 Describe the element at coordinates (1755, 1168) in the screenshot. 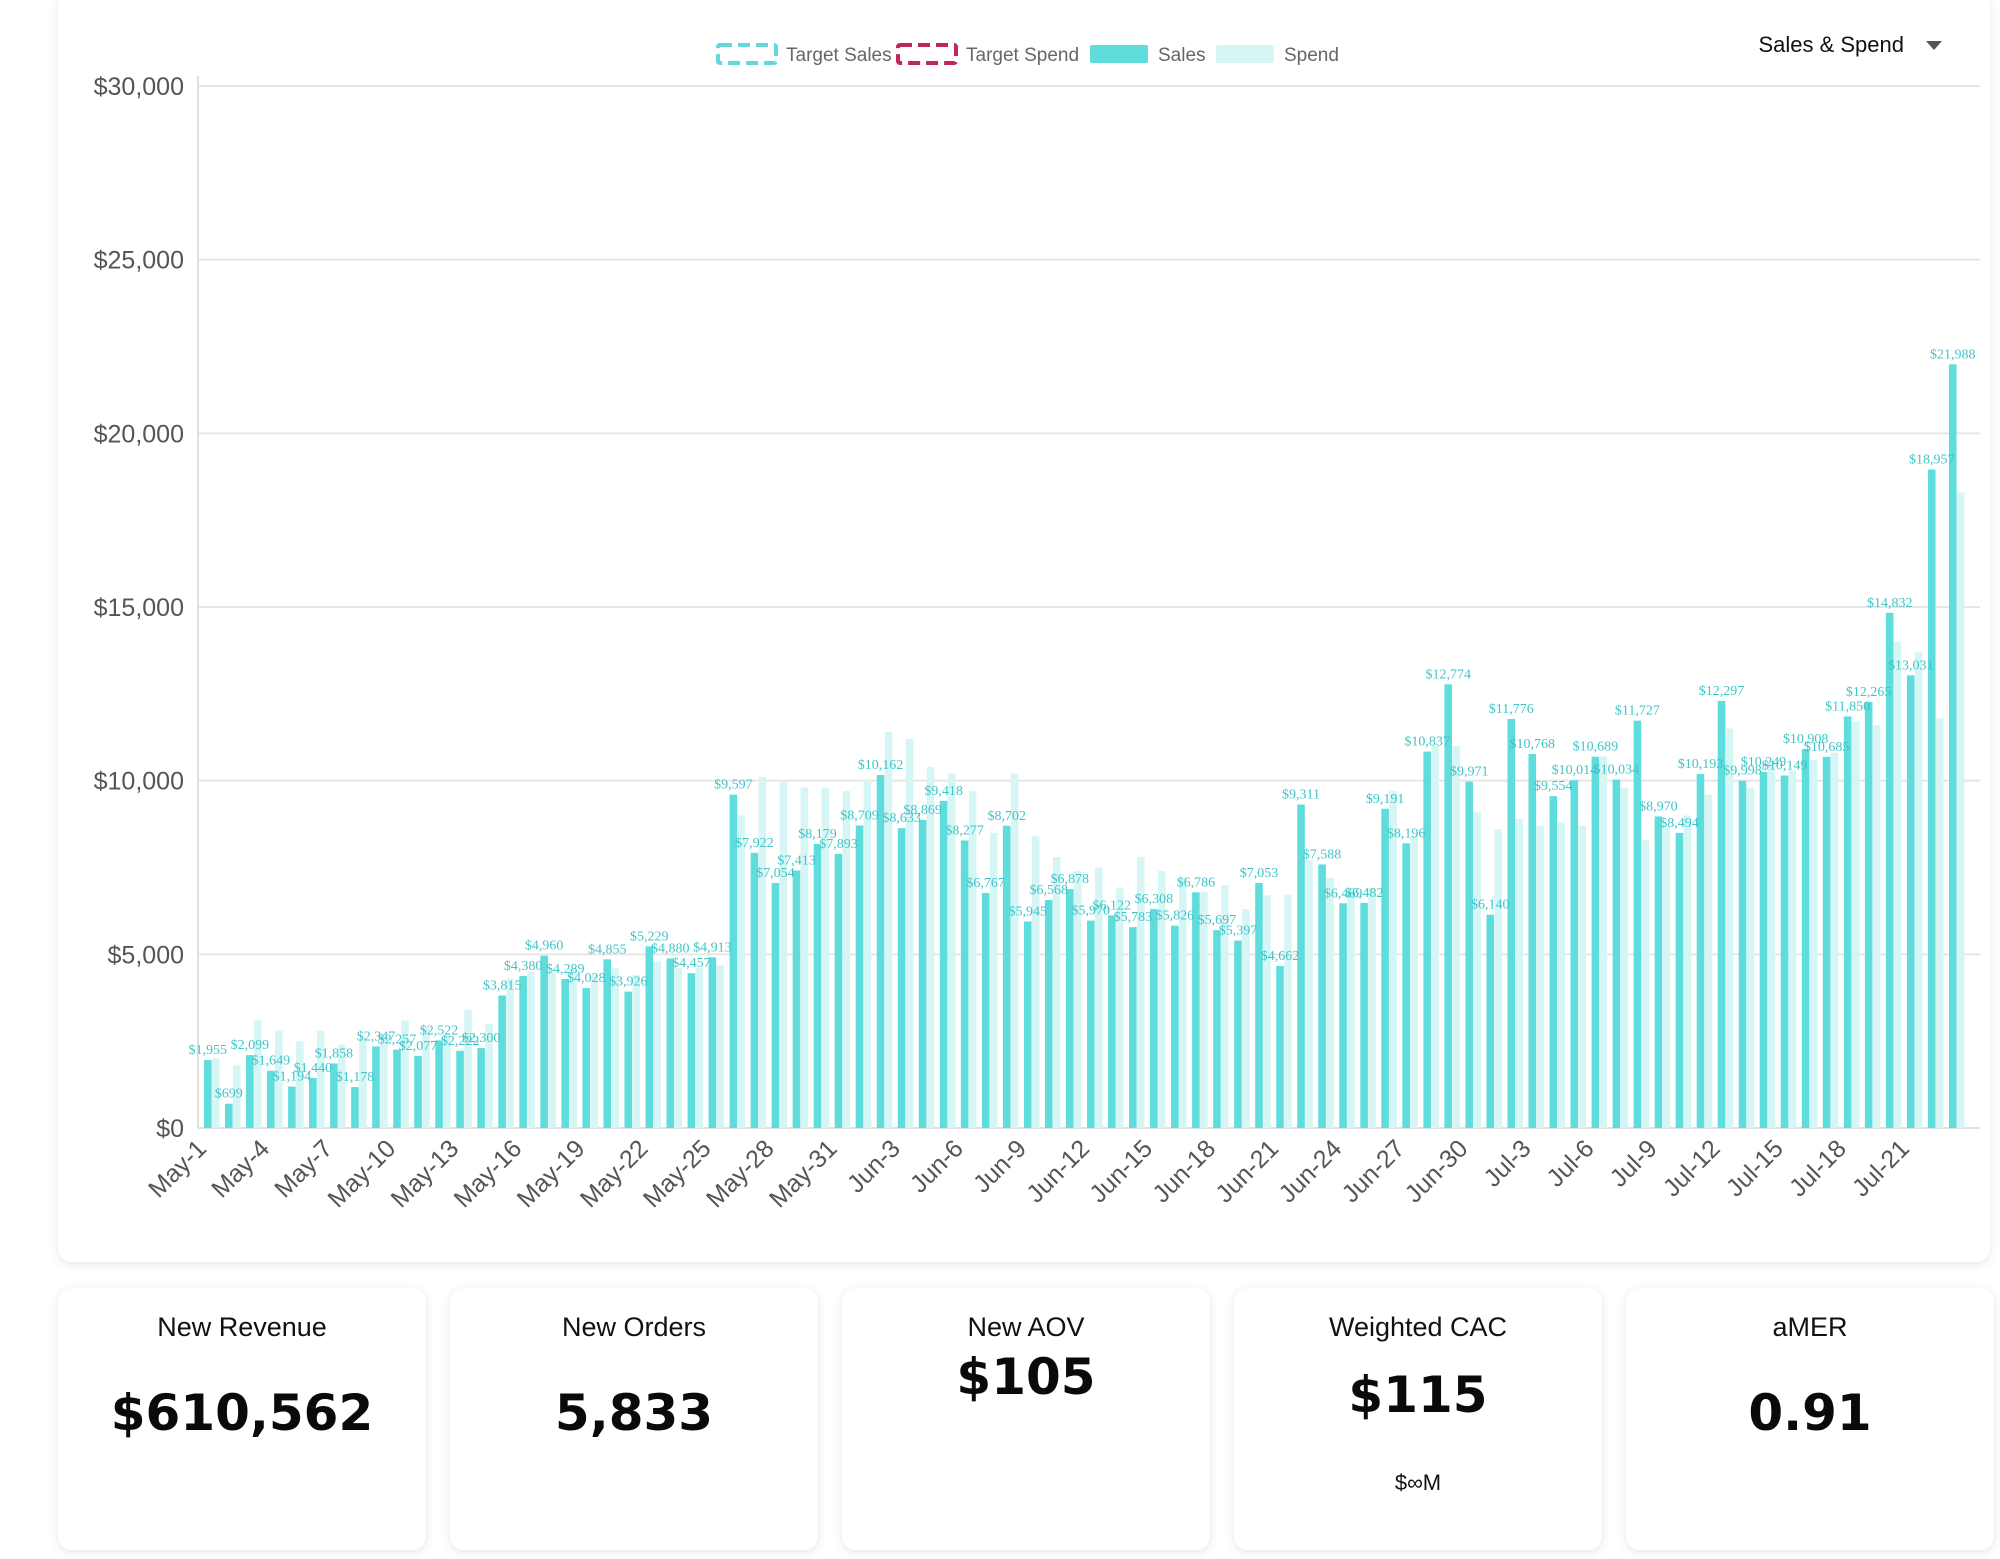

I see `x-tick-label: Jul-15` at that location.